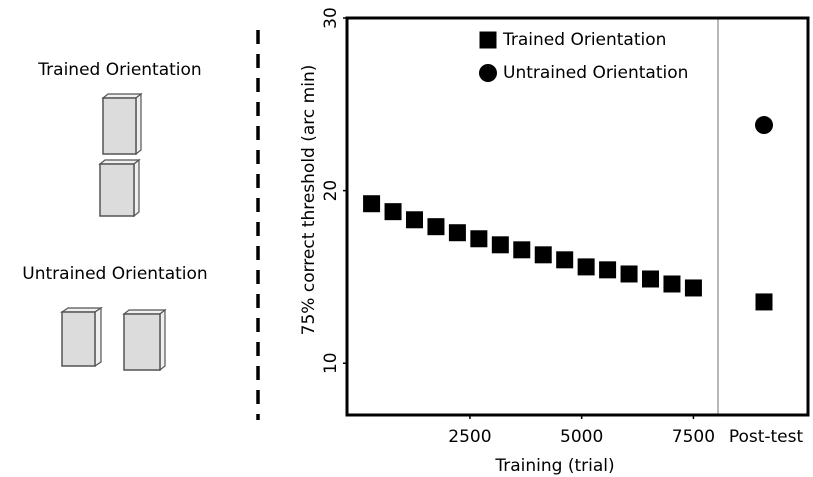  Describe the element at coordinates (114, 274) in the screenshot. I see `untrained-label: Untrained Orientation` at that location.